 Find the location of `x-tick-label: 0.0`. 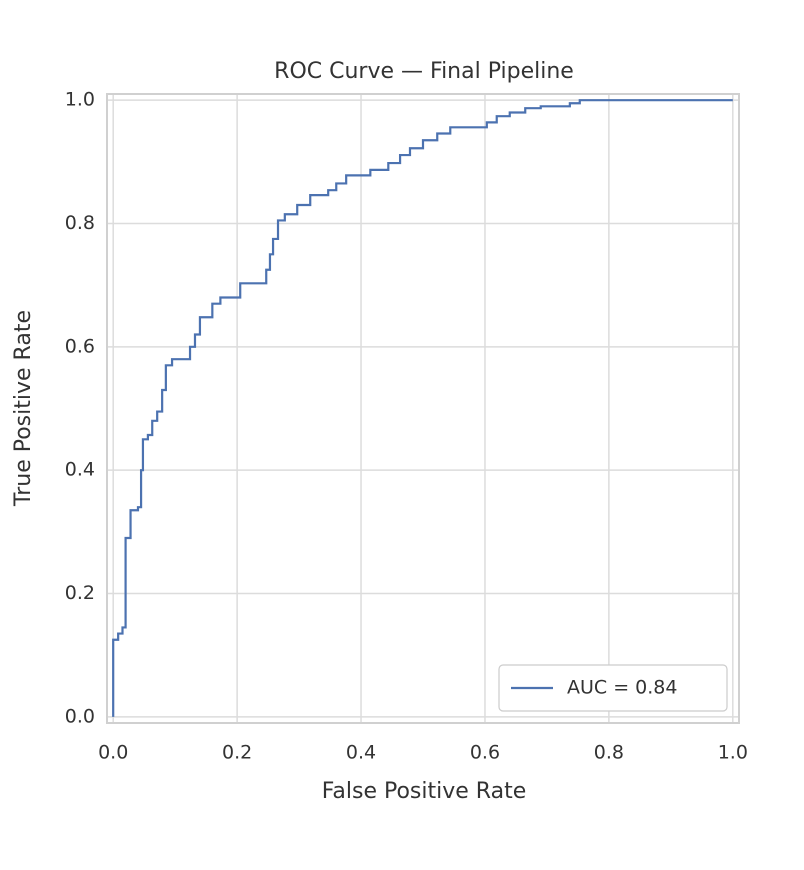

x-tick-label: 0.0 is located at coordinates (113, 753).